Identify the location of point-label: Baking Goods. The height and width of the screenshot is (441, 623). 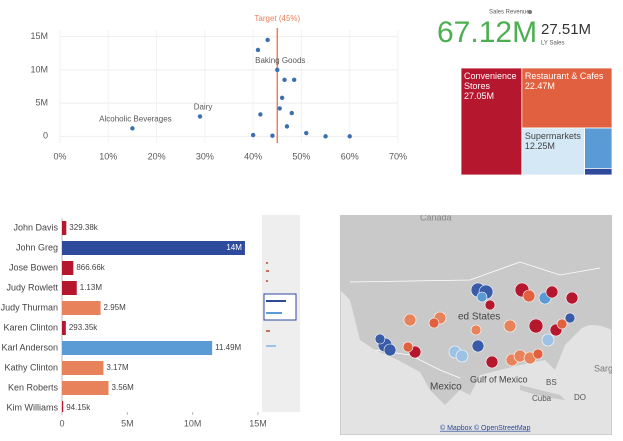
(280, 60).